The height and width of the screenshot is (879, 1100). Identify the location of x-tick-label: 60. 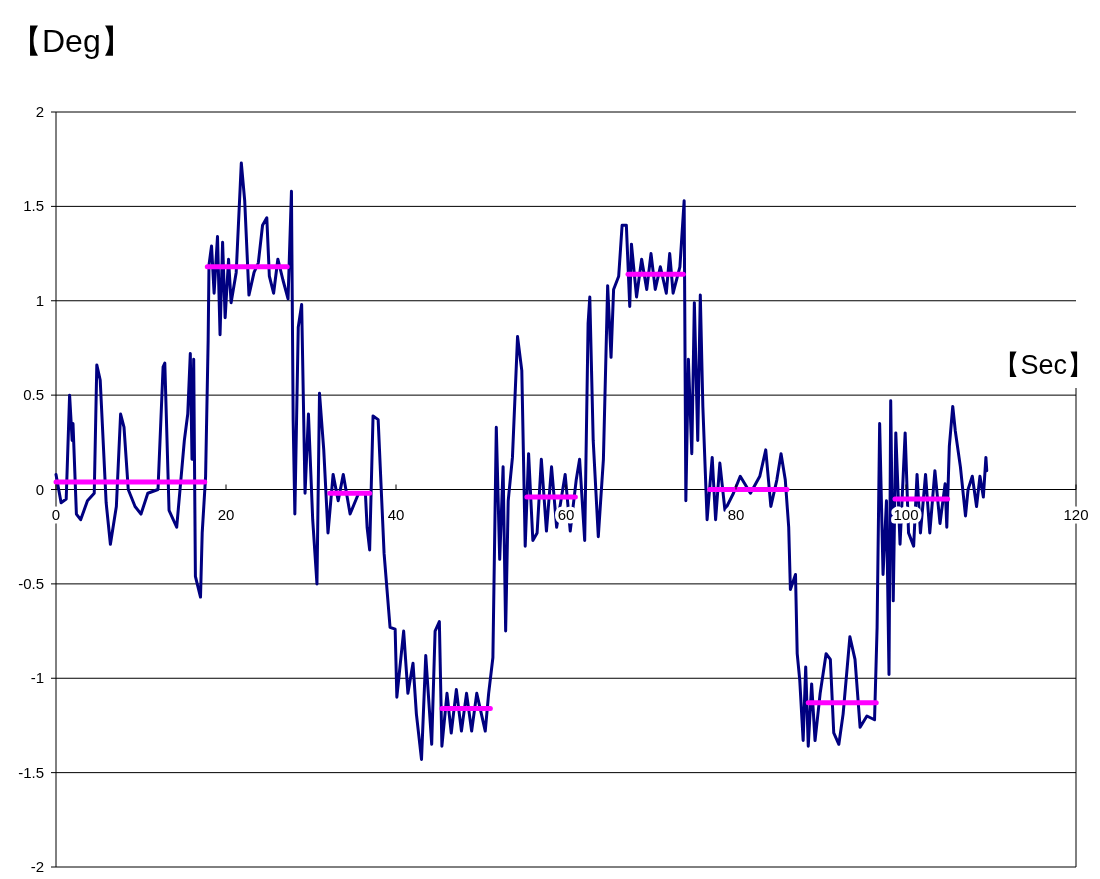
(566, 514).